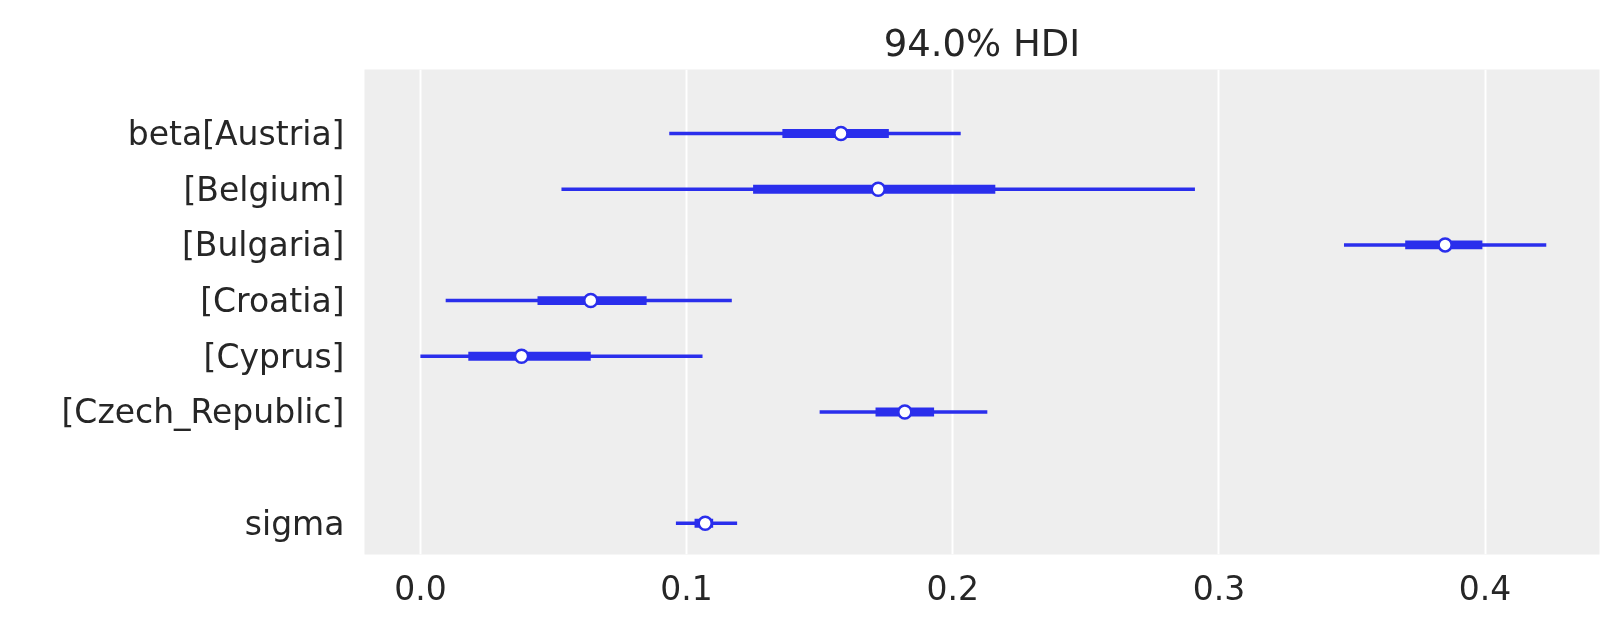 This screenshot has width=1623, height=623. Describe the element at coordinates (274, 356) in the screenshot. I see `y-tick-label: [Cyprus]` at that location.